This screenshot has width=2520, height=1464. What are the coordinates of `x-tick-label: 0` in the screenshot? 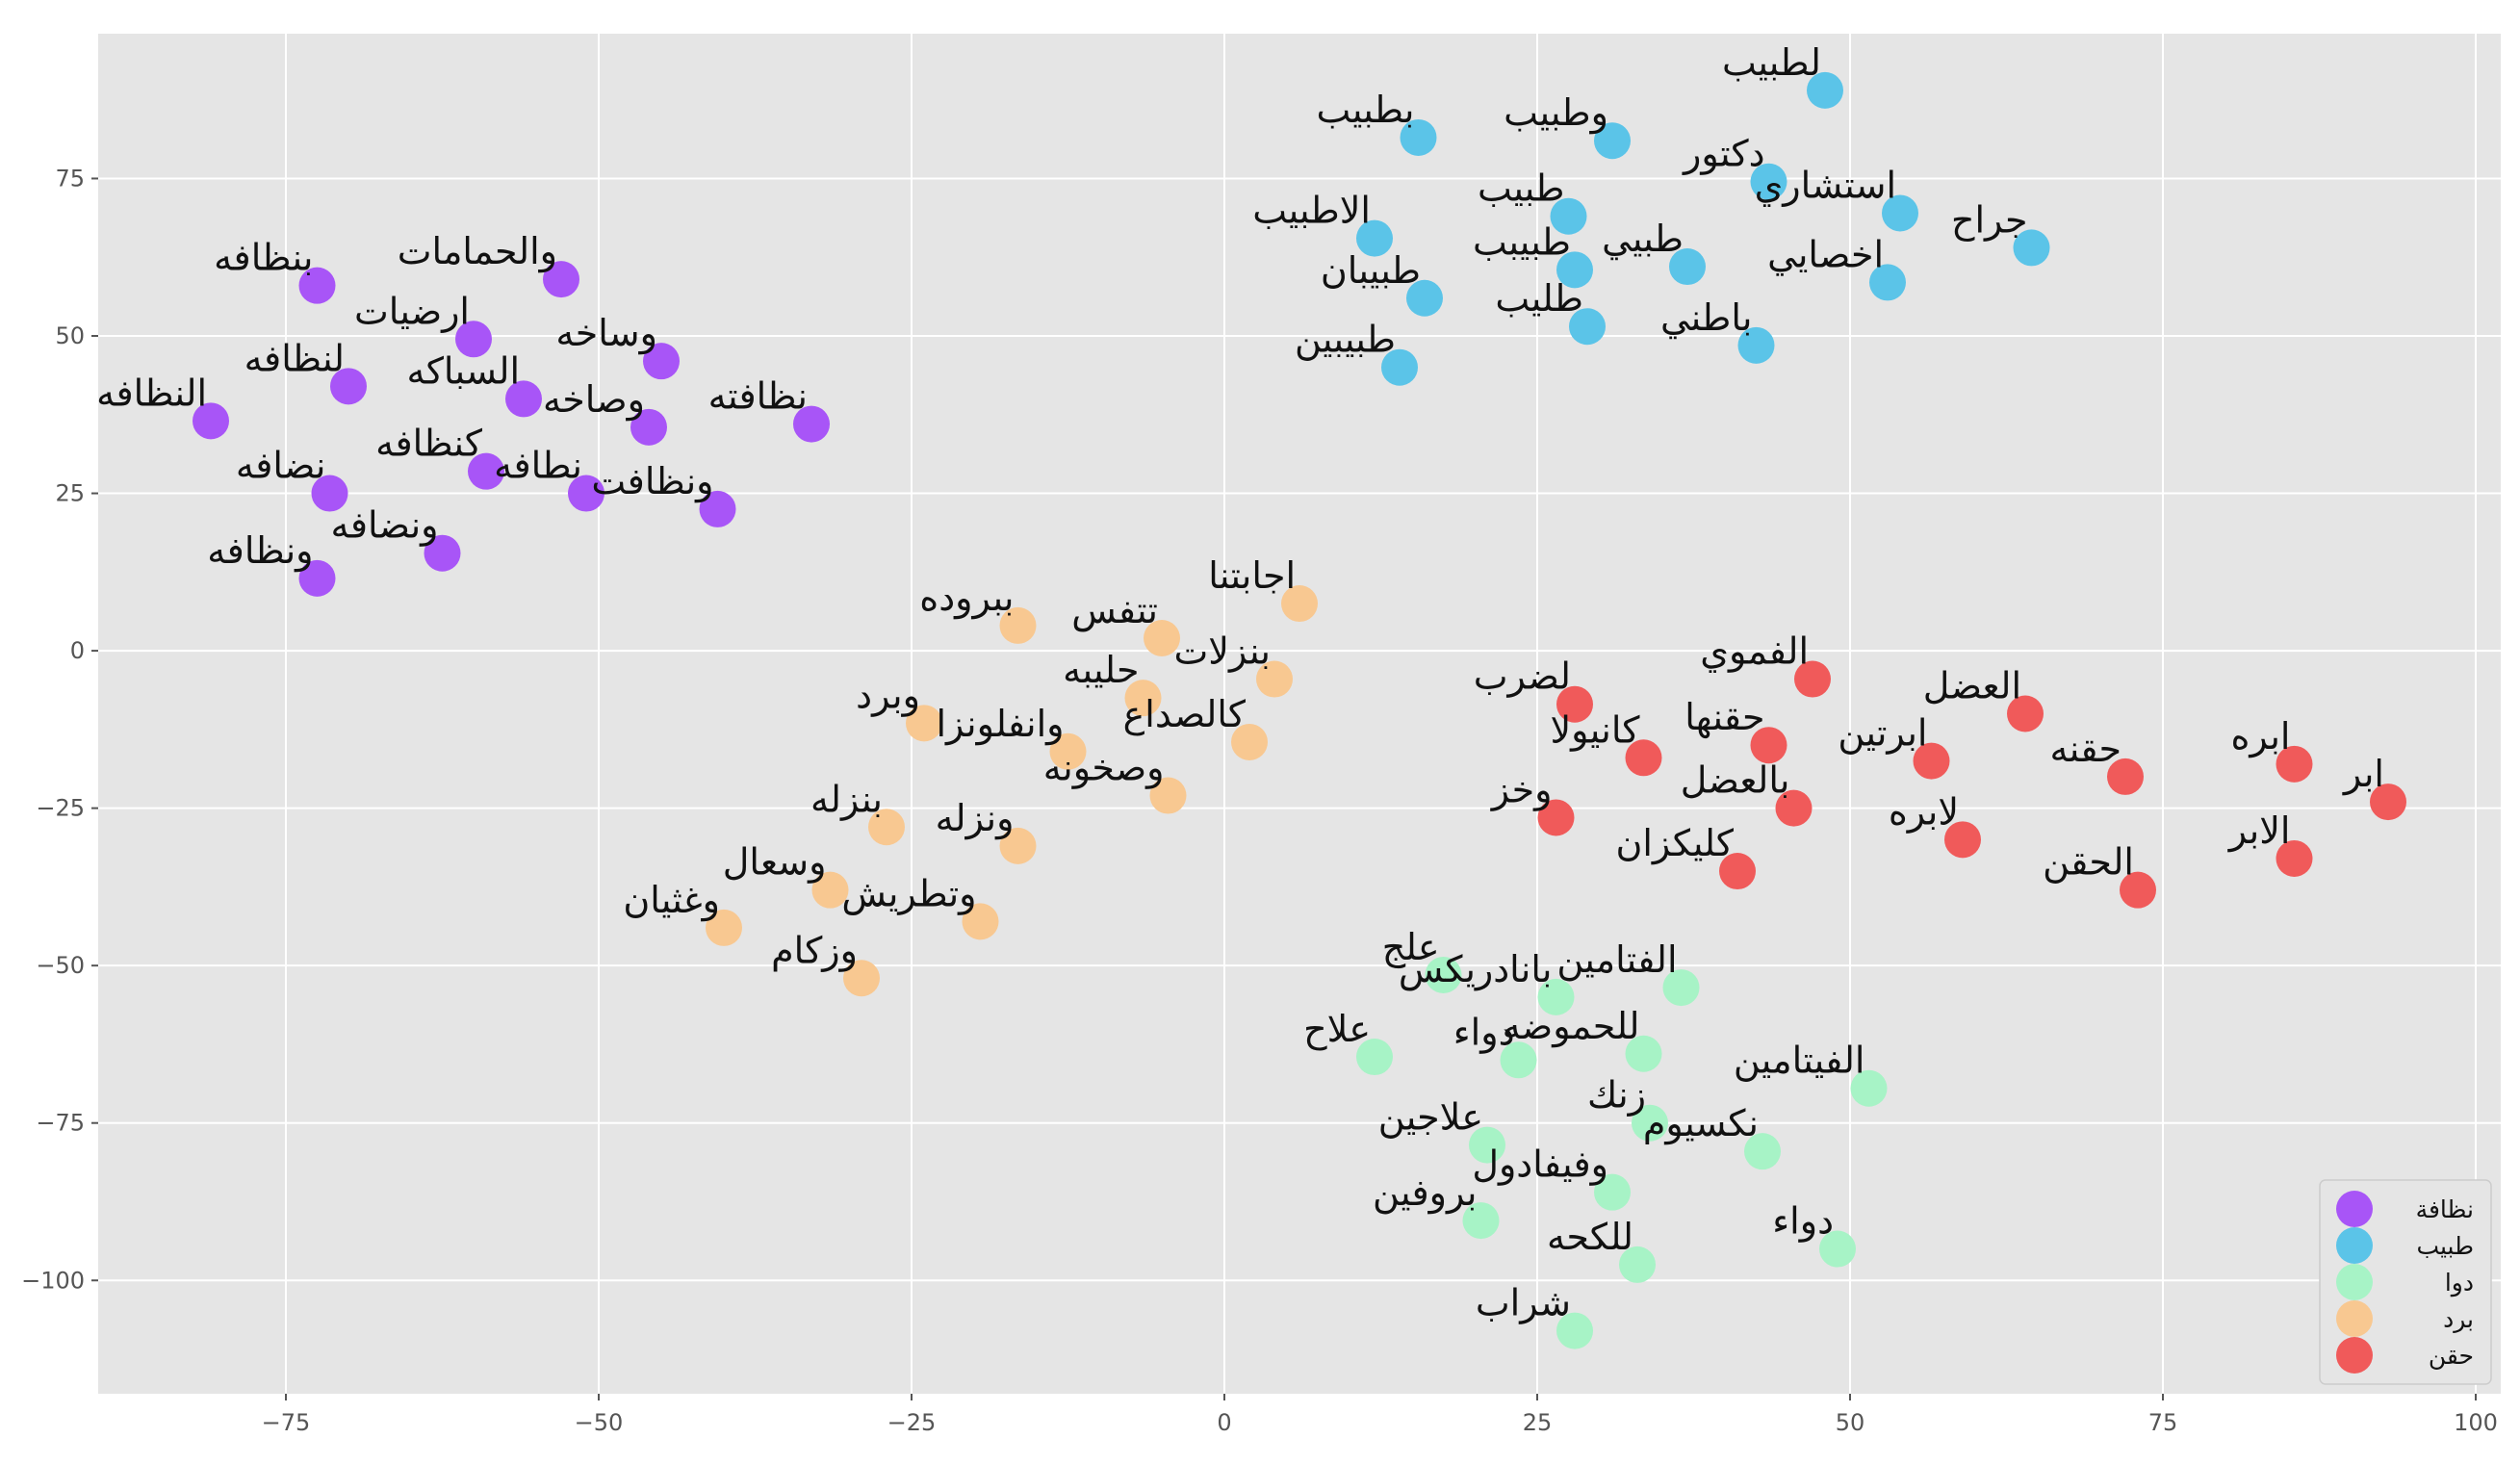 It's located at (1224, 1422).